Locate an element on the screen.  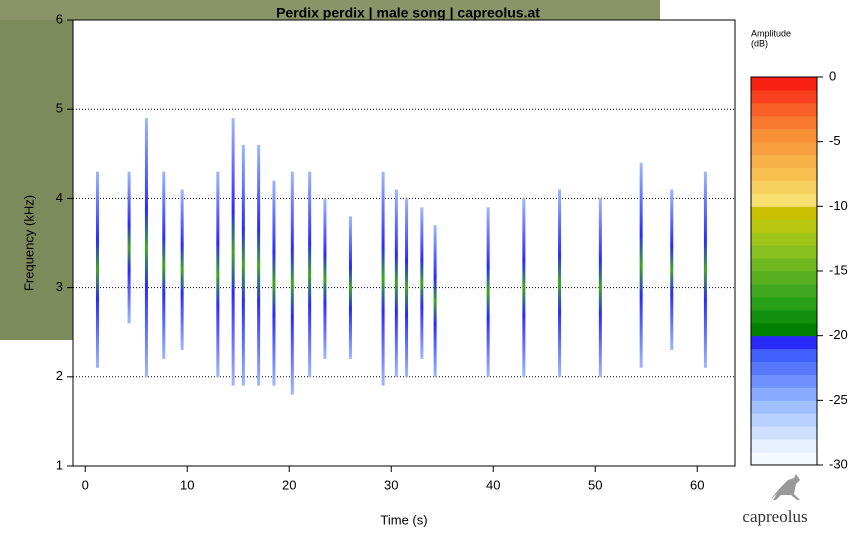
logo-icon is located at coordinates (785, 487).